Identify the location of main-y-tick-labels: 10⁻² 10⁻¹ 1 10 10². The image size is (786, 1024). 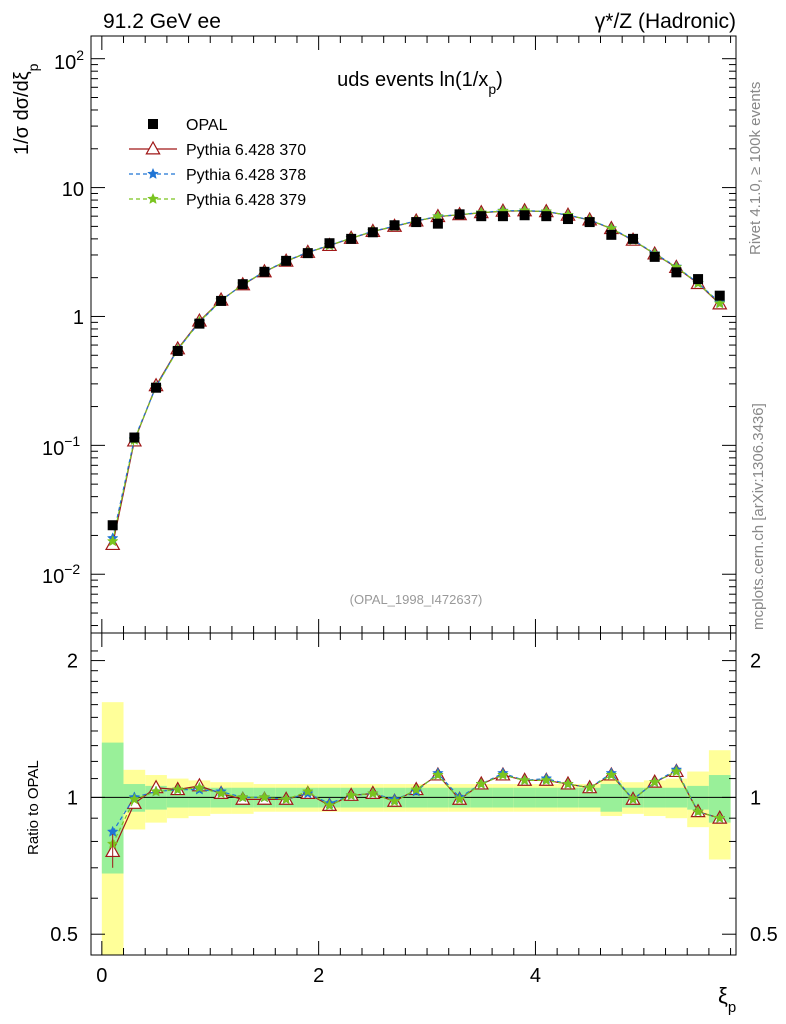
(63, 317).